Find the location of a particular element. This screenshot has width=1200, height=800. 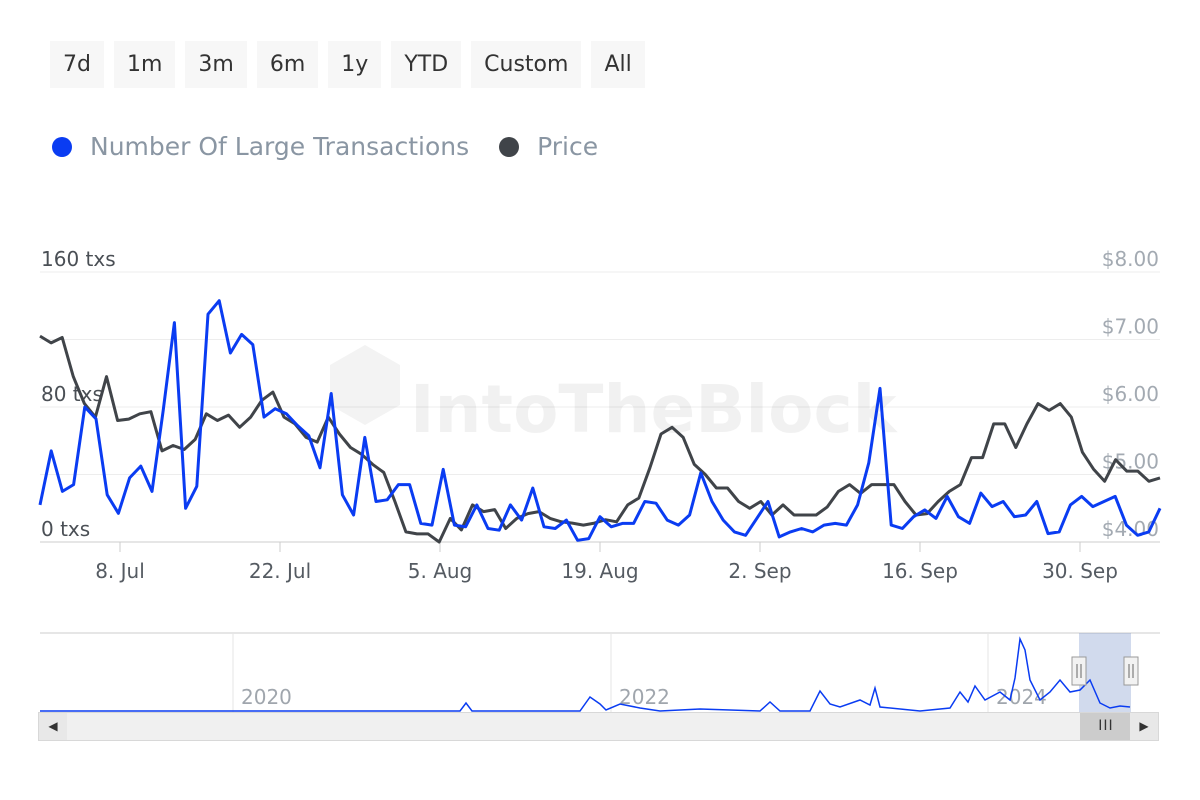

legend-item-large-transactions: Number Of Large Transactions is located at coordinates (260, 146).